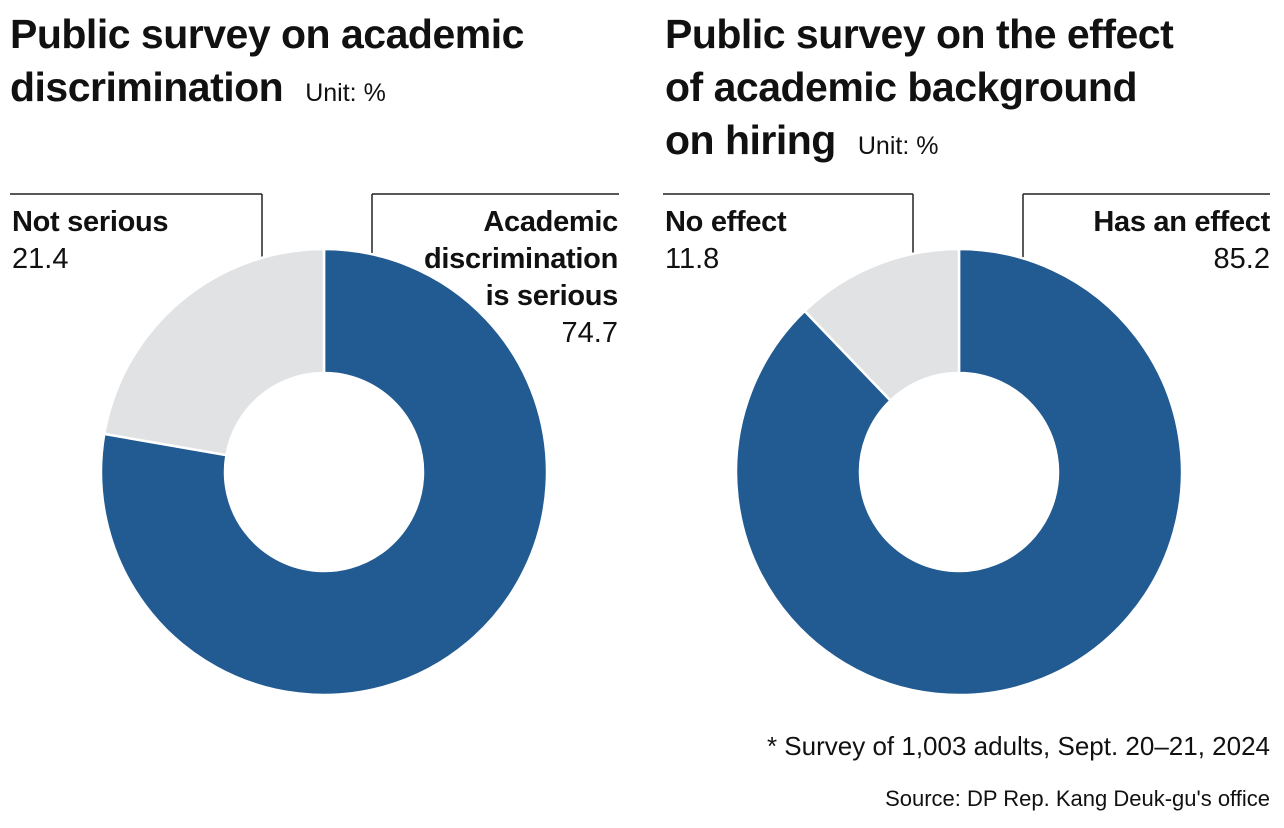 This screenshot has height=828, width=1284. Describe the element at coordinates (881, 325) in the screenshot. I see `slice-no-effect` at that location.